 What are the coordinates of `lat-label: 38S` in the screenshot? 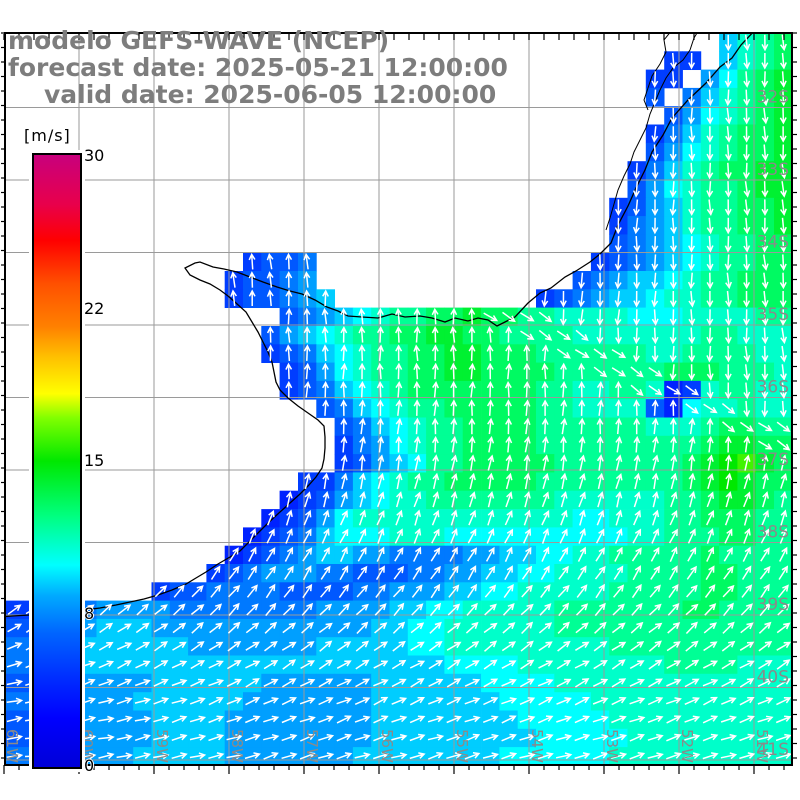 It's located at (773, 533).